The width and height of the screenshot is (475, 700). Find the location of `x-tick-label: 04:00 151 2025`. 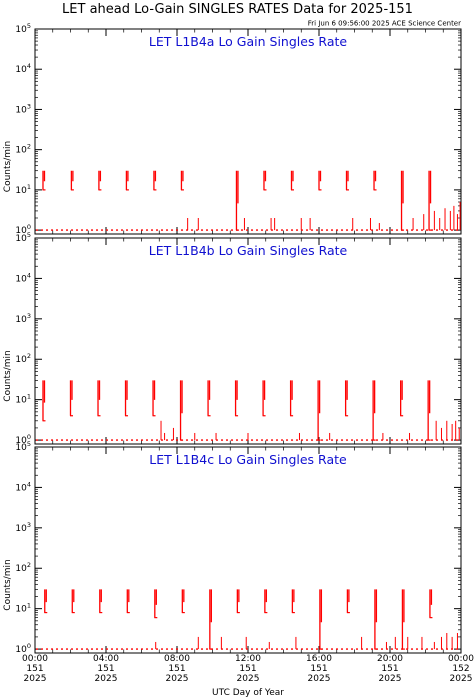

x-tick-label: 04:00 151 2025 is located at coordinates (106, 669).